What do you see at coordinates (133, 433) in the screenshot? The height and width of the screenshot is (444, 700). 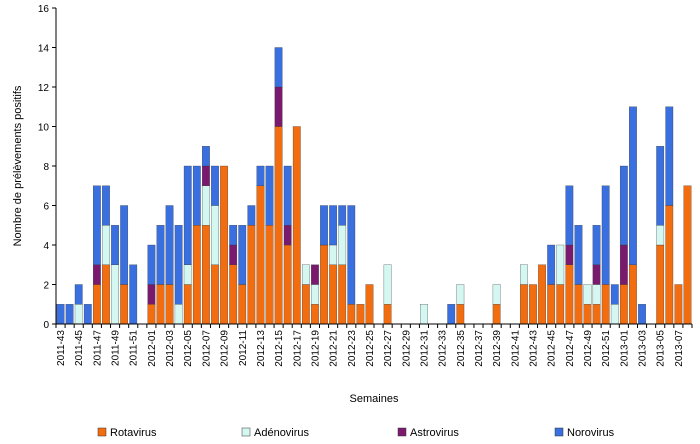 I see `legend-label: Rotavirus` at bounding box center [133, 433].